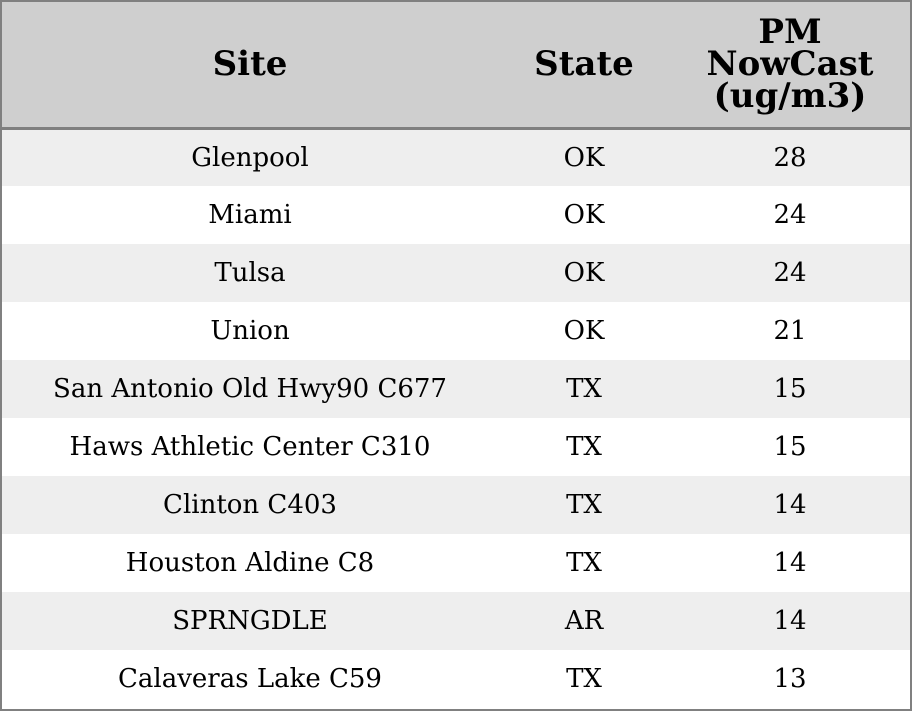  I want to click on column-header-pm-line-2: NowCast, so click(790, 64).